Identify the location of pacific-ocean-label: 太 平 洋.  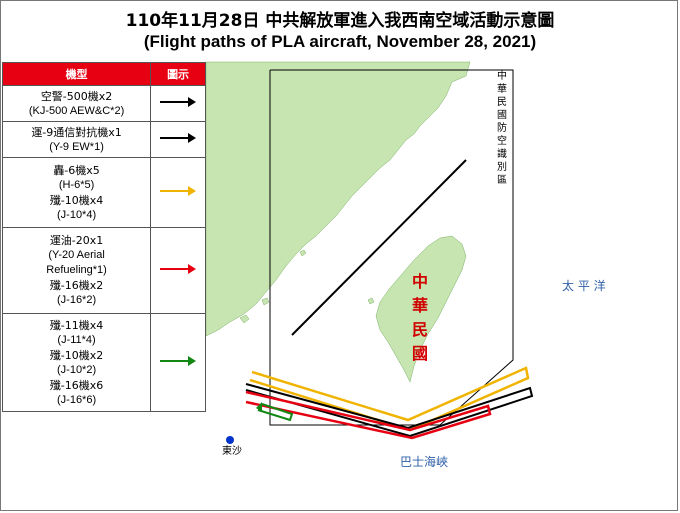
(584, 285).